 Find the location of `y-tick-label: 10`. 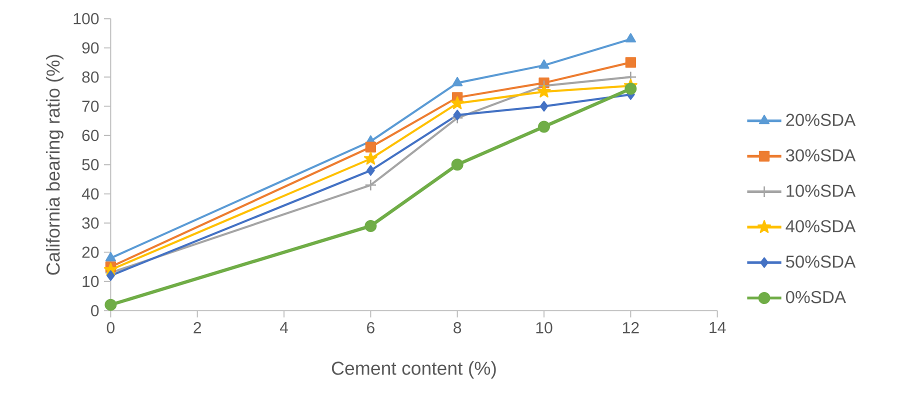

y-tick-label: 10 is located at coordinates (90, 282).